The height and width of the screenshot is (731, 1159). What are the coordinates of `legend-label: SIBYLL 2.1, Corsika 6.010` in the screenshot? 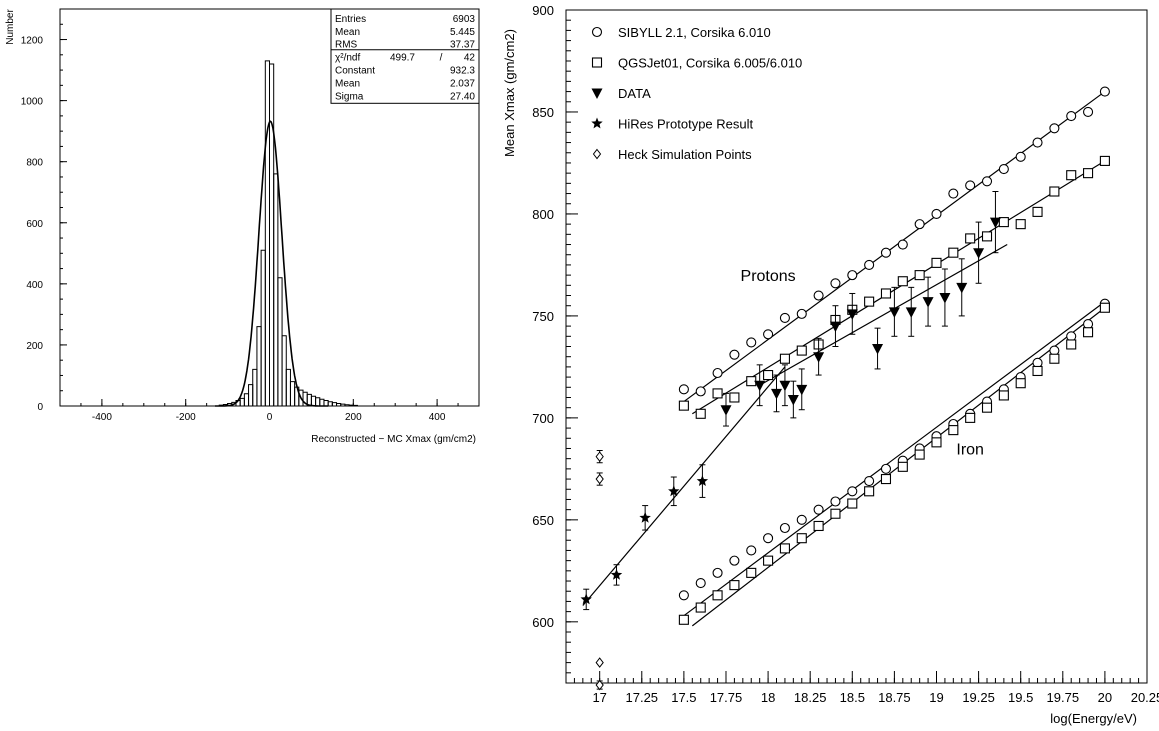 It's located at (694, 32).